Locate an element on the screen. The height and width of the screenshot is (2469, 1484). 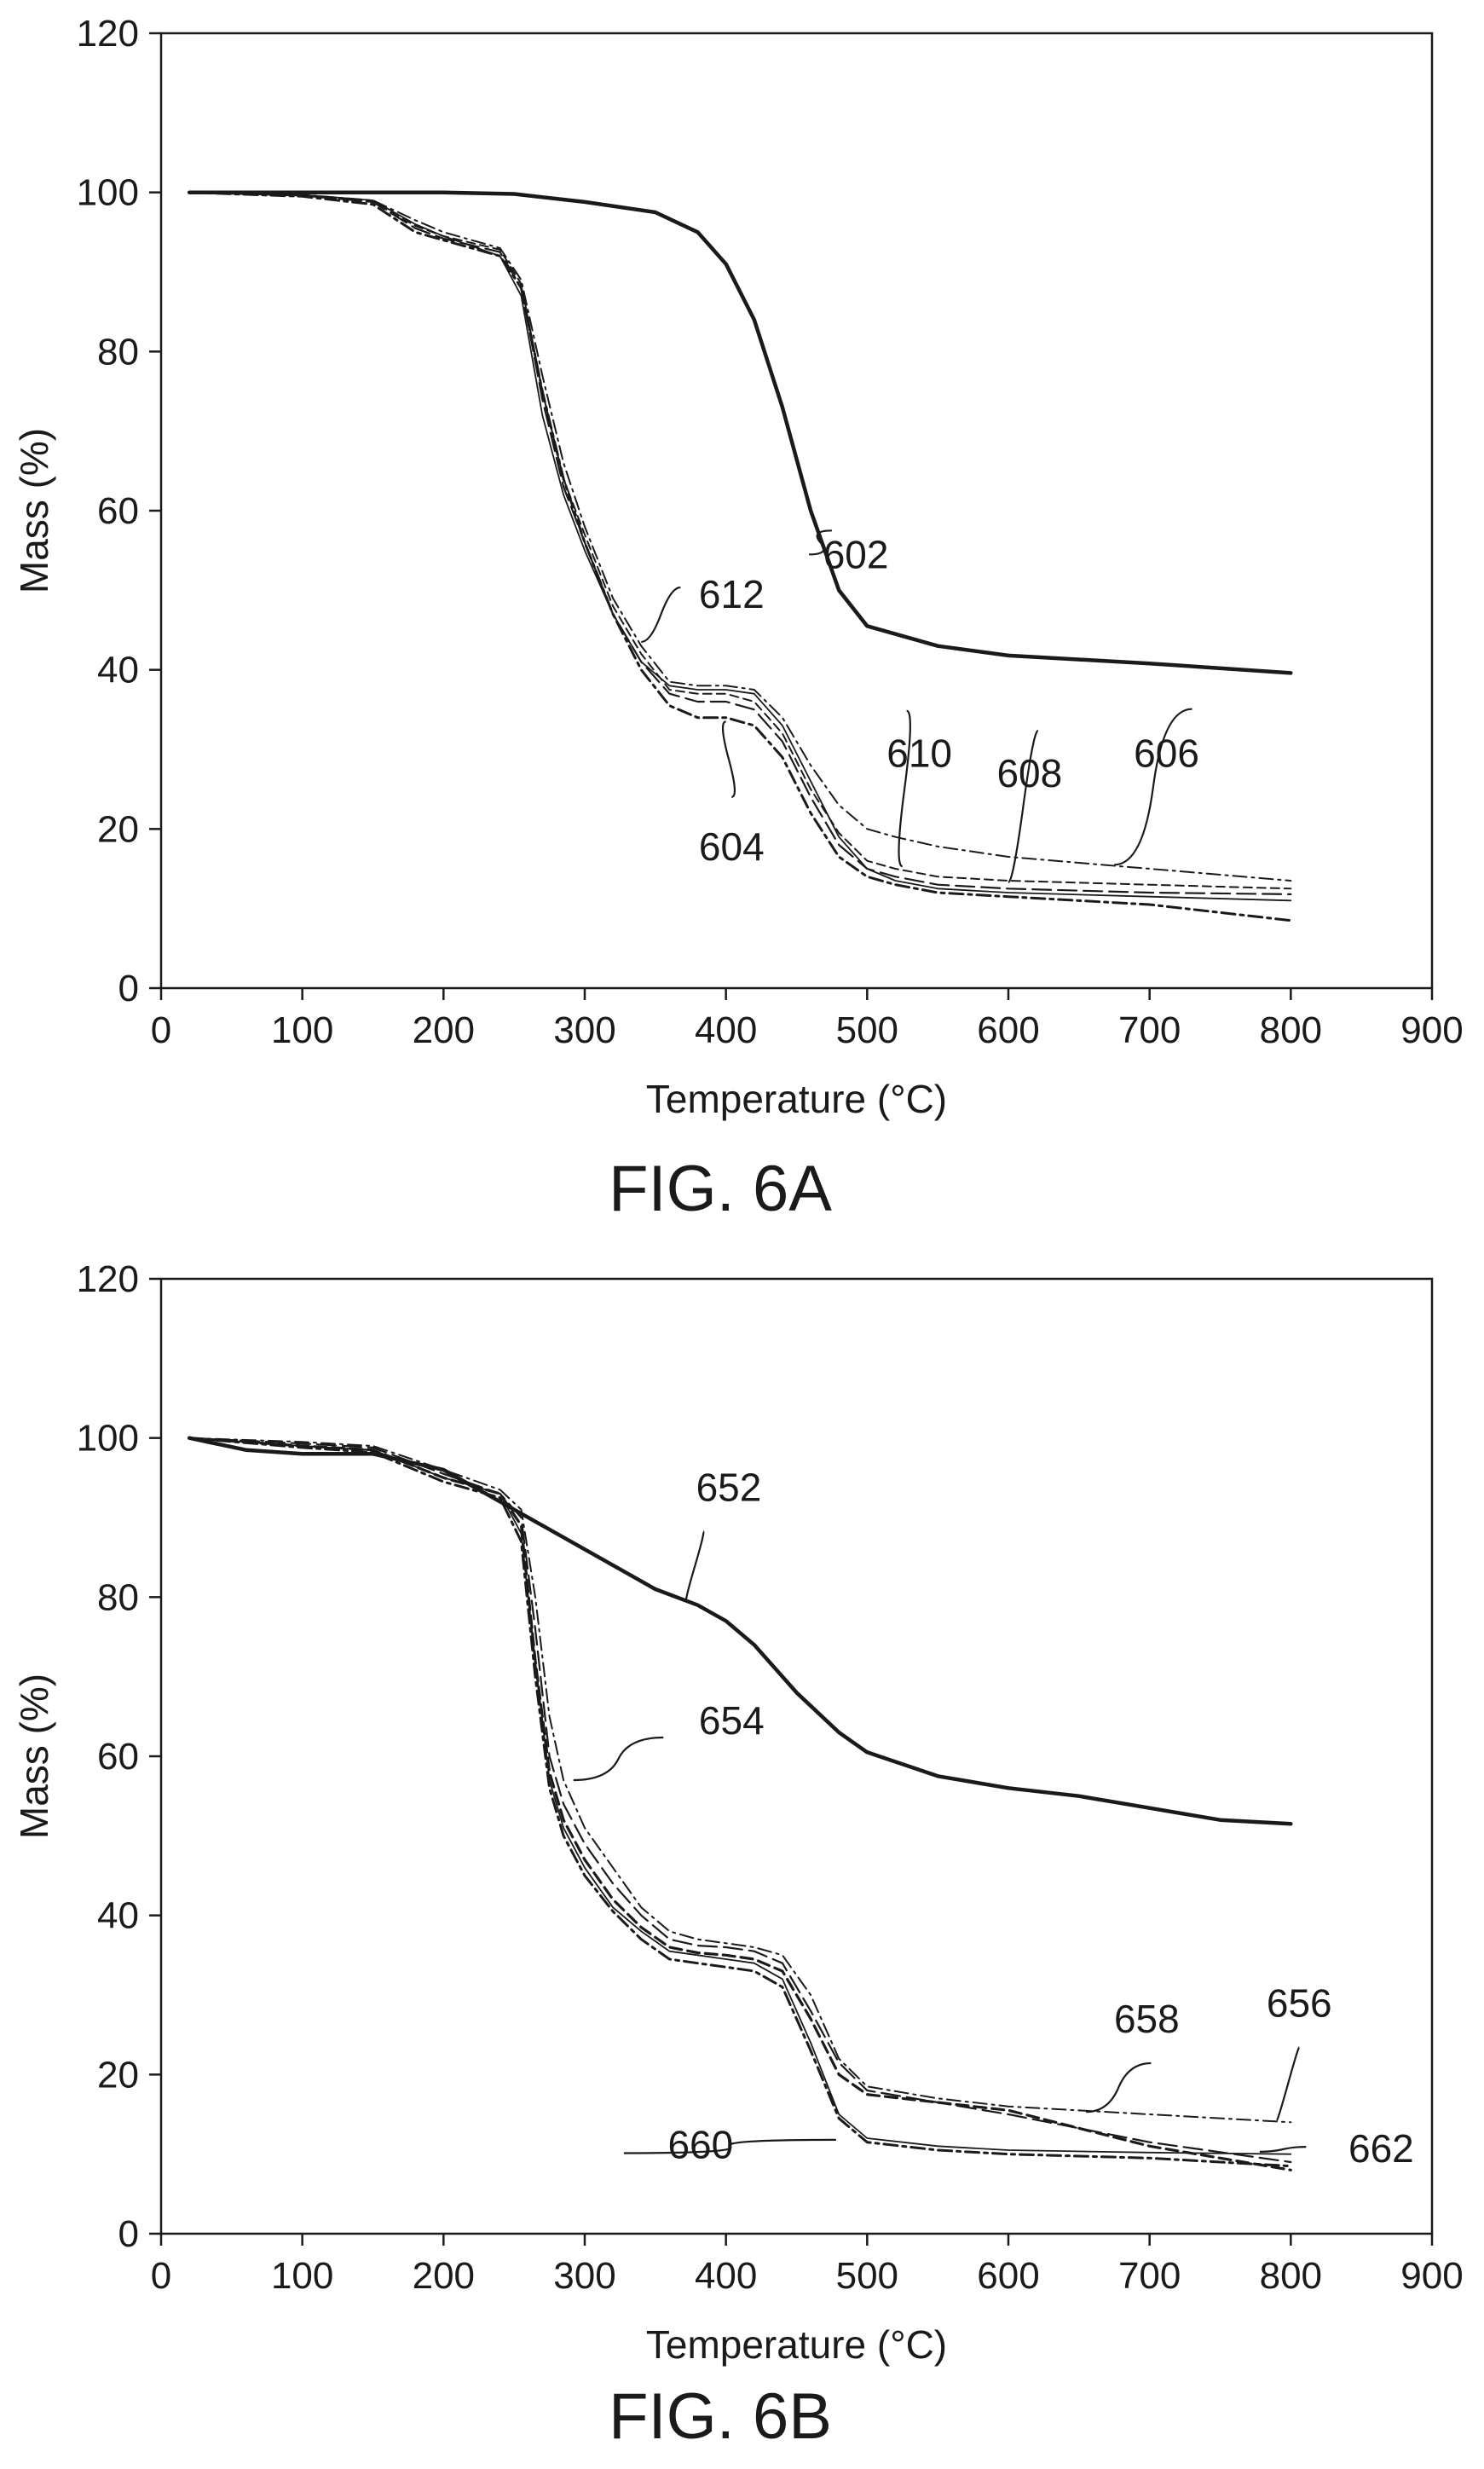
figure-caption: FIG. 6B is located at coordinates (720, 2416).